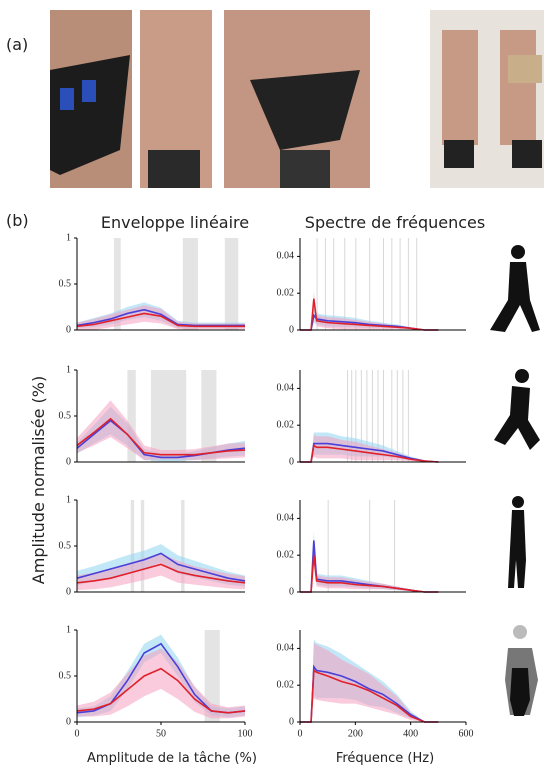  What do you see at coordinates (17, 44) in the screenshot?
I see `panel-label: (a)` at bounding box center [17, 44].